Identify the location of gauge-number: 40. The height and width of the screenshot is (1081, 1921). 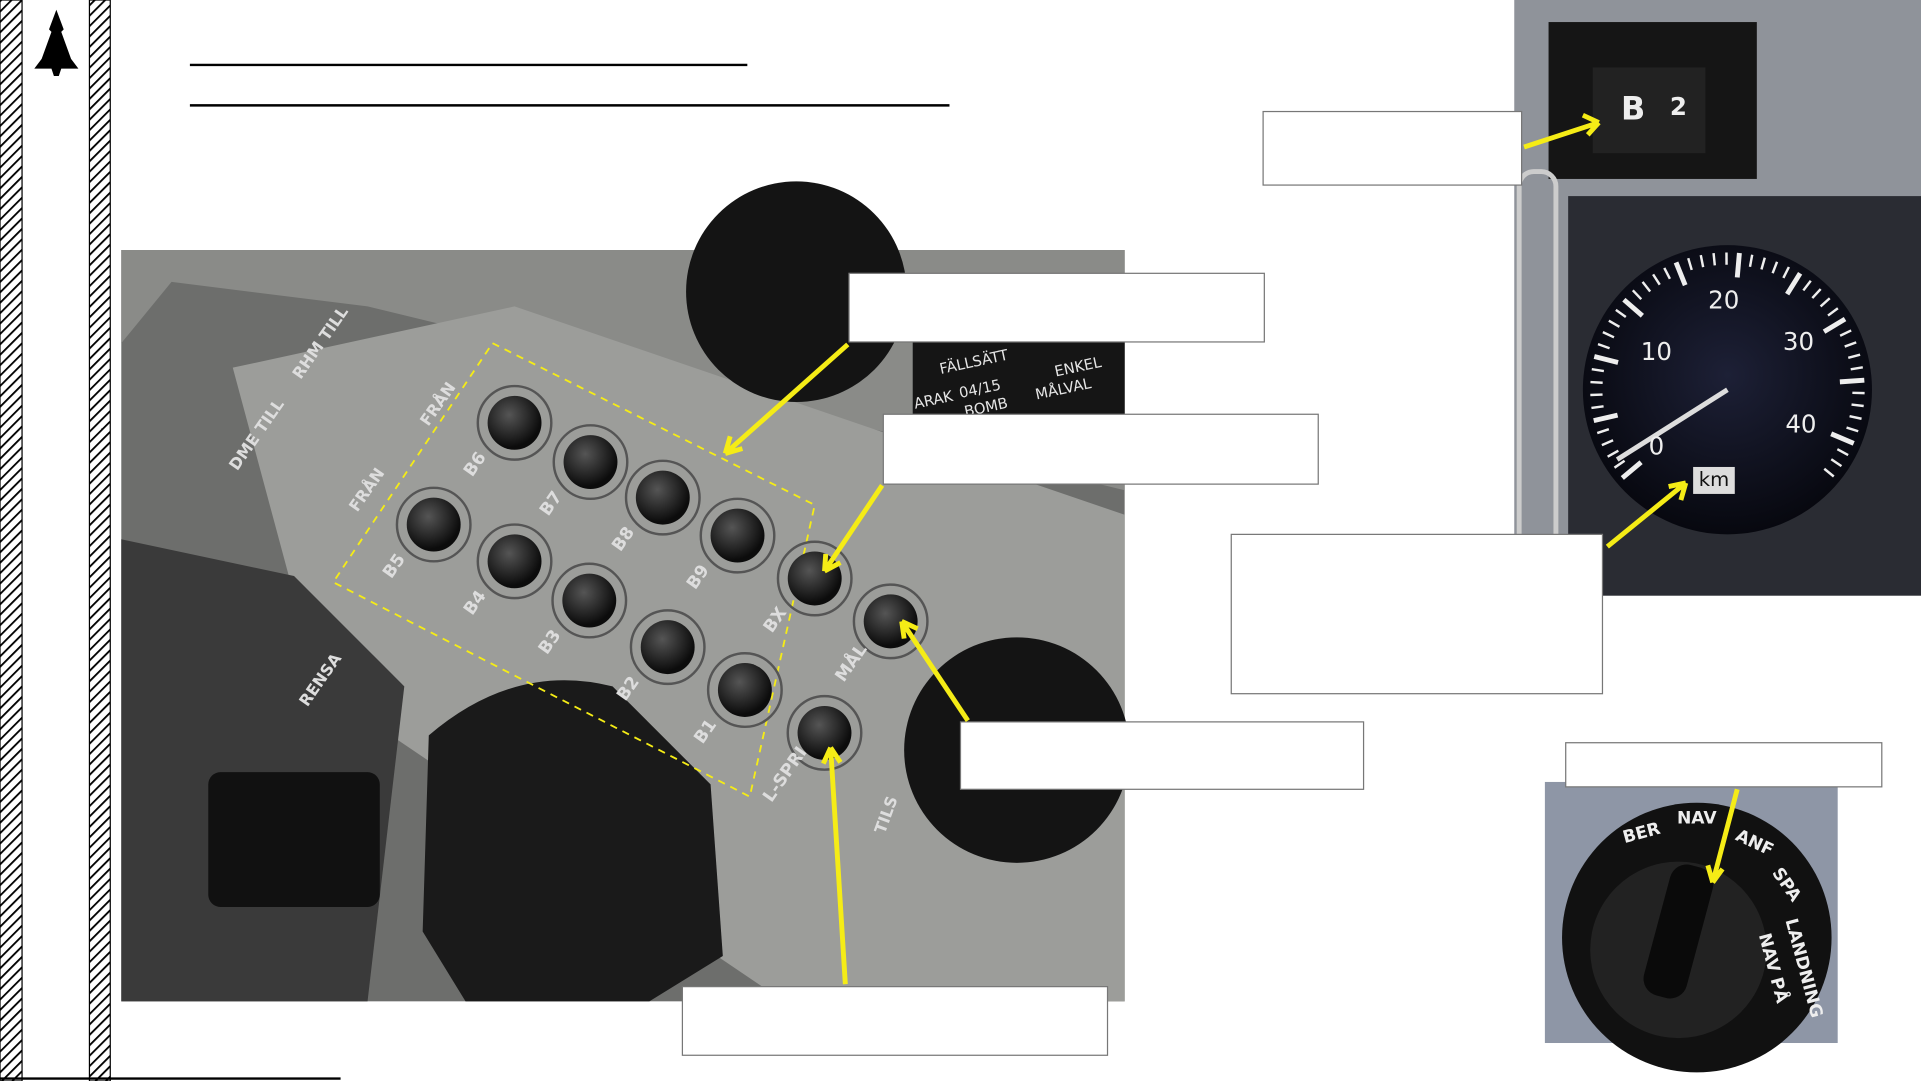
(1800, 423).